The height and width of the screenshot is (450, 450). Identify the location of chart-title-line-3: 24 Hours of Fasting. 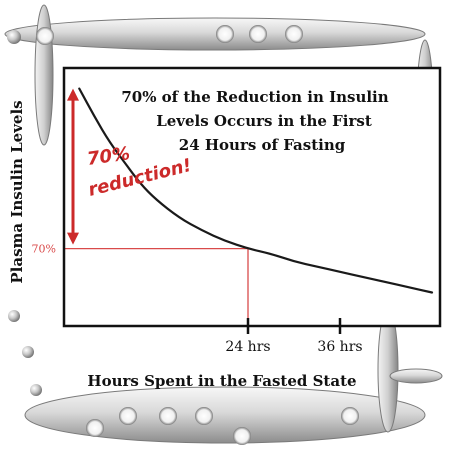
(262, 145).